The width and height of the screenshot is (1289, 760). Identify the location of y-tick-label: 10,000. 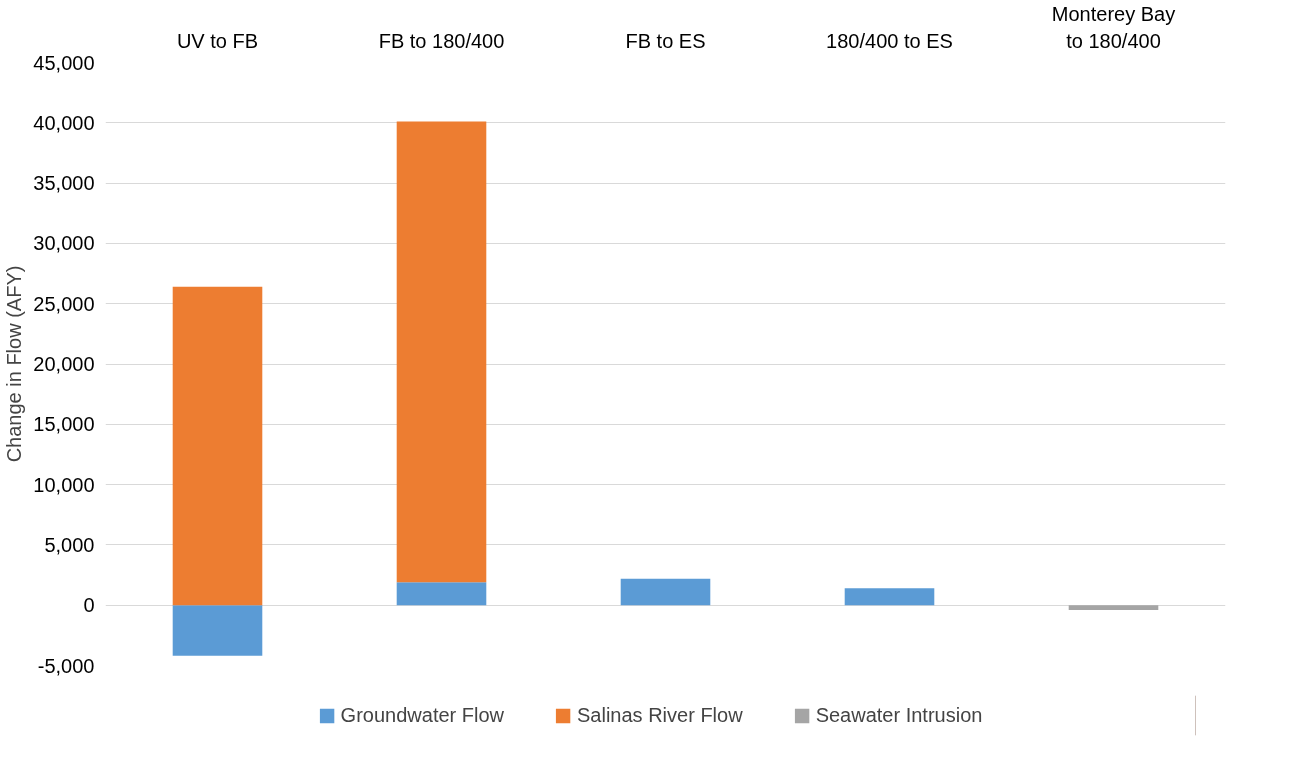
(64, 484).